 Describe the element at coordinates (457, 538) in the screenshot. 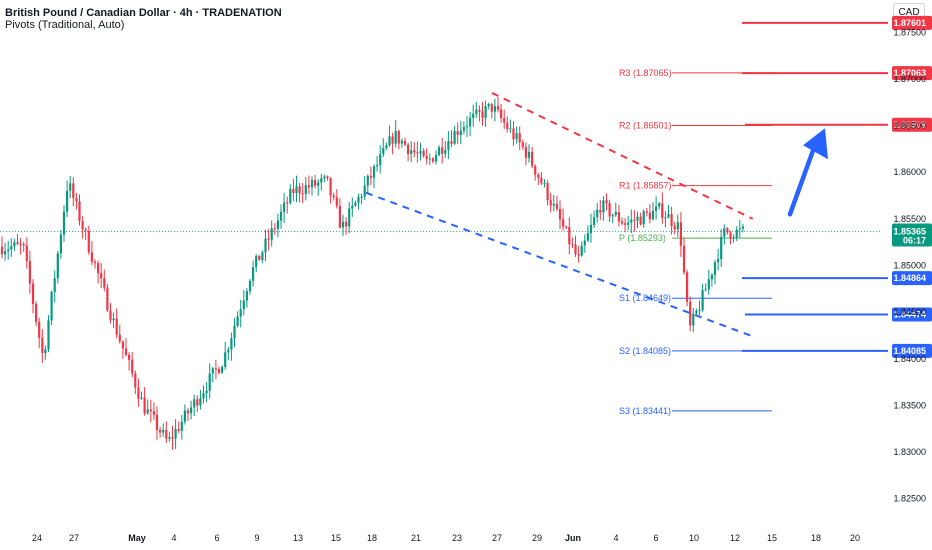

I see `time-tick-label: 23` at that location.